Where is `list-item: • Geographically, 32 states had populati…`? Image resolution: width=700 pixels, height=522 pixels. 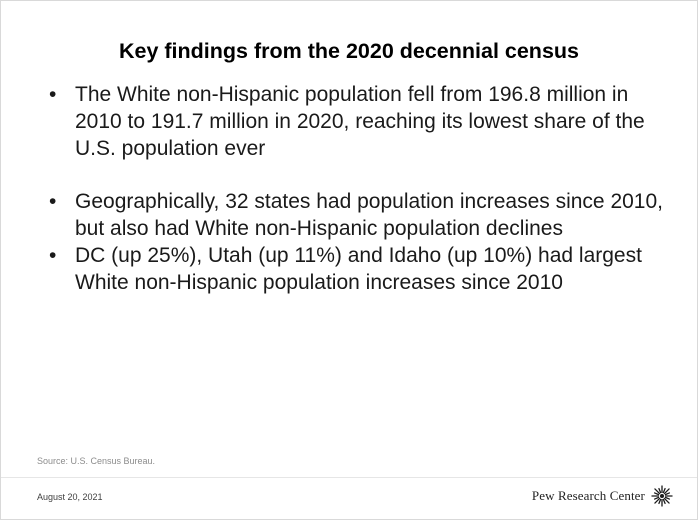
list-item: • Geographically, 32 states had populati… is located at coordinates (359, 215).